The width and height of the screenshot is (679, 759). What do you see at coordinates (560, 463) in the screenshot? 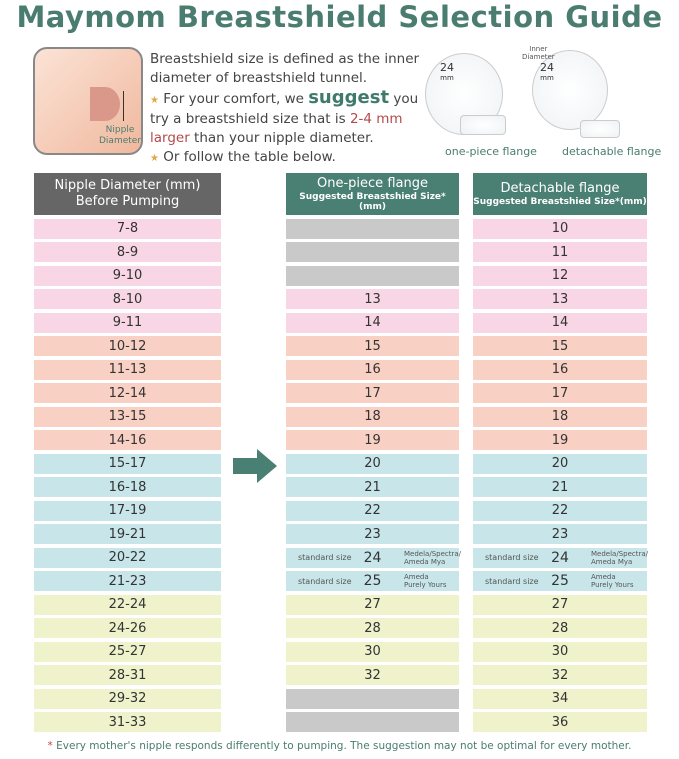
I see `table-row: 20` at bounding box center [560, 463].